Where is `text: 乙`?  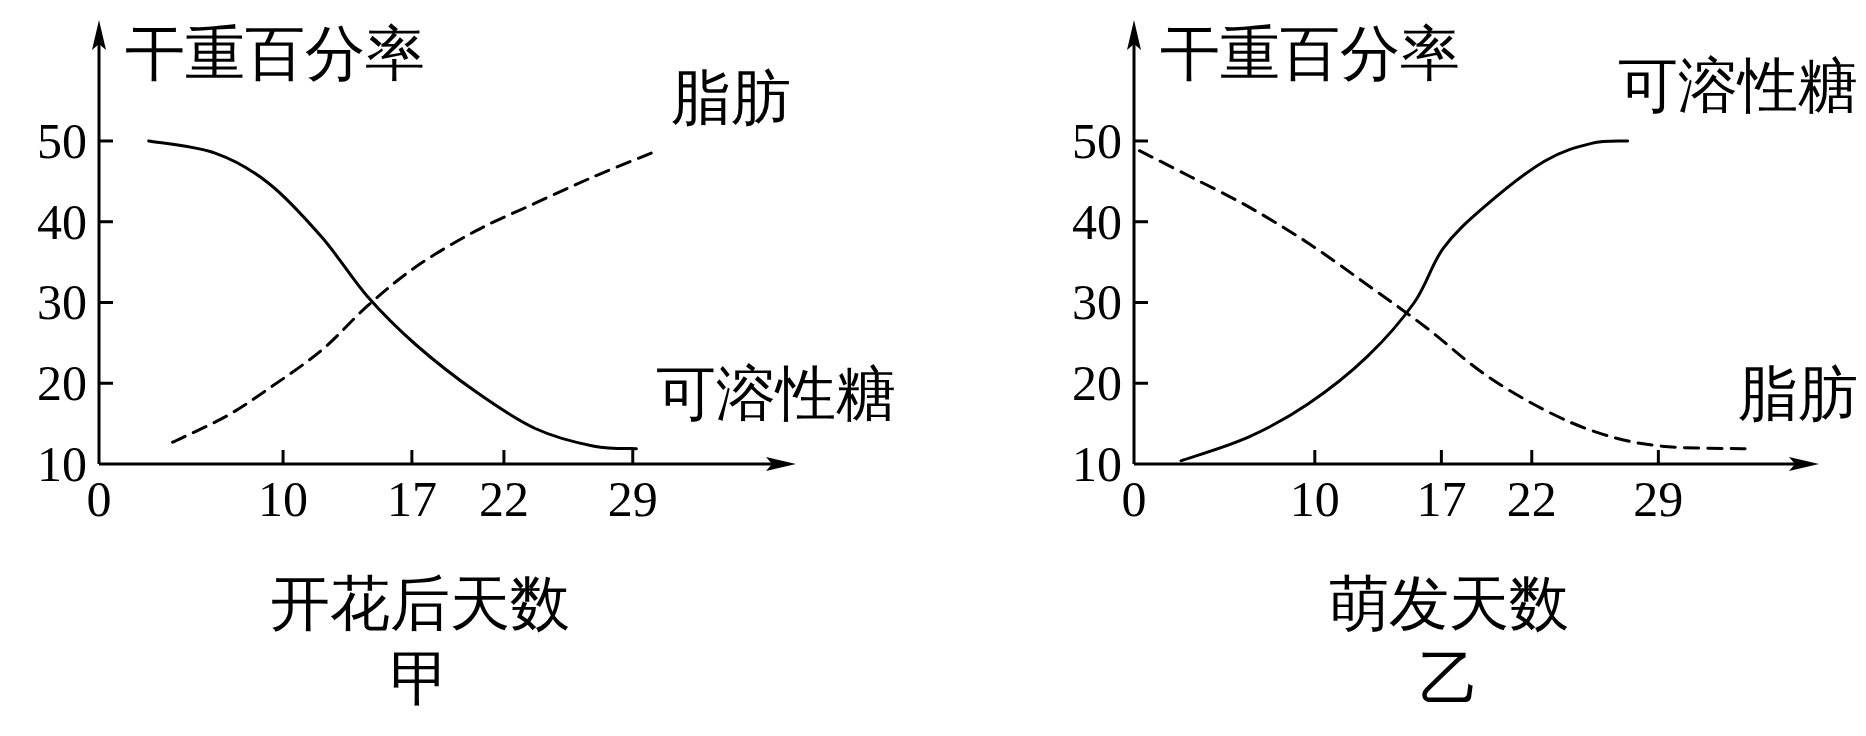 text: 乙 is located at coordinates (1448, 679).